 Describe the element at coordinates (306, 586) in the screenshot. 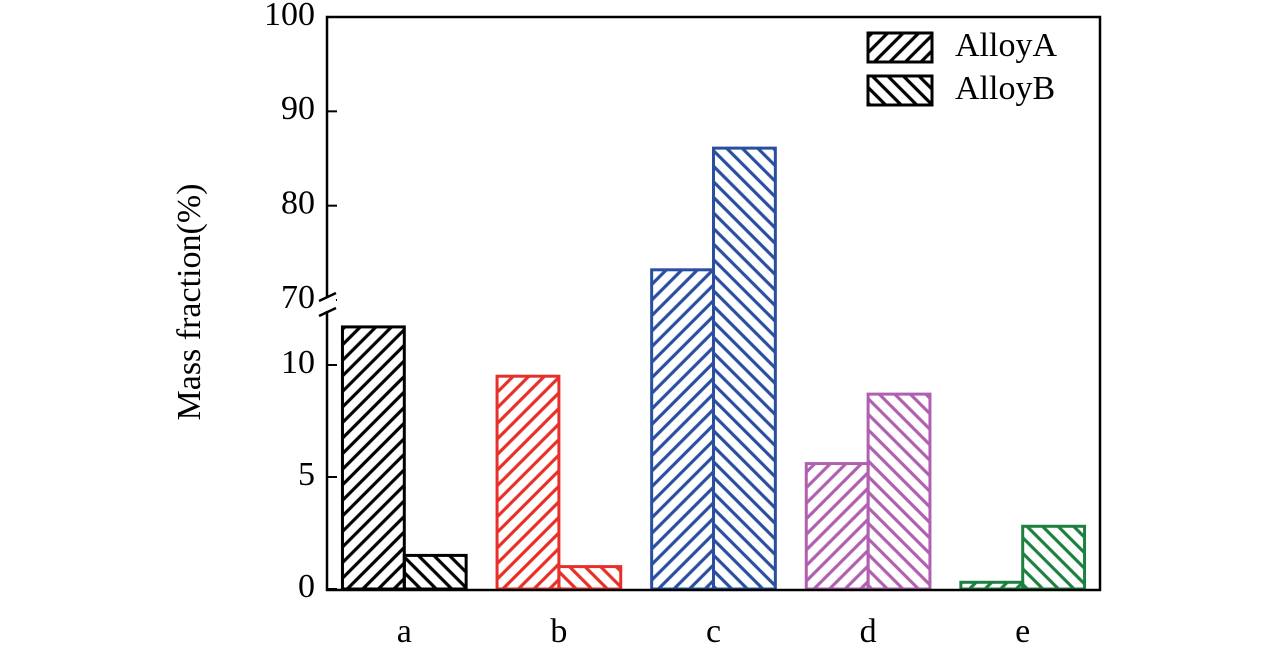

I see `y-tick-label: 0` at that location.